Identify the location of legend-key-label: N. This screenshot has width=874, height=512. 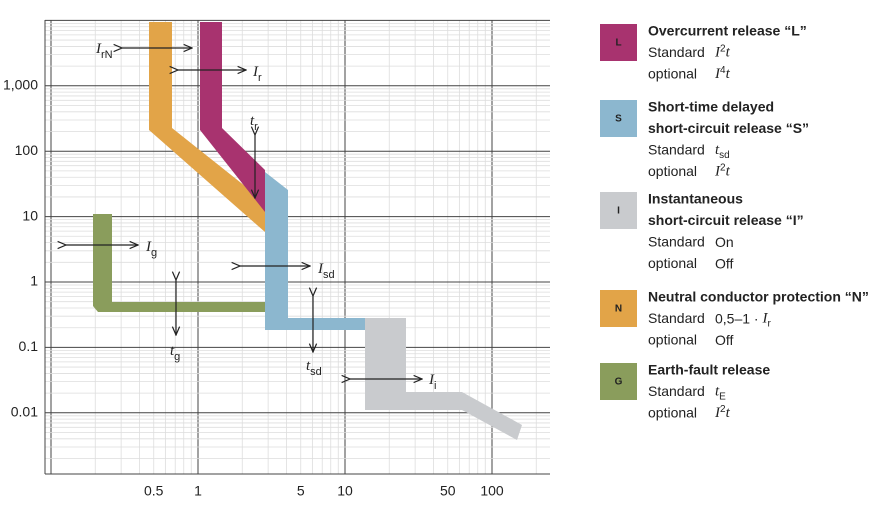
(618, 309).